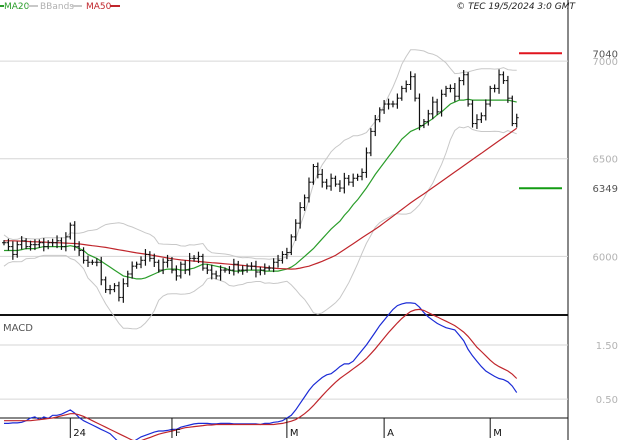 The height and width of the screenshot is (440, 627). What do you see at coordinates (516, 7) in the screenshot?
I see `copyright-text: © TEC 19/5/2024 3:0 GMT` at bounding box center [516, 7].